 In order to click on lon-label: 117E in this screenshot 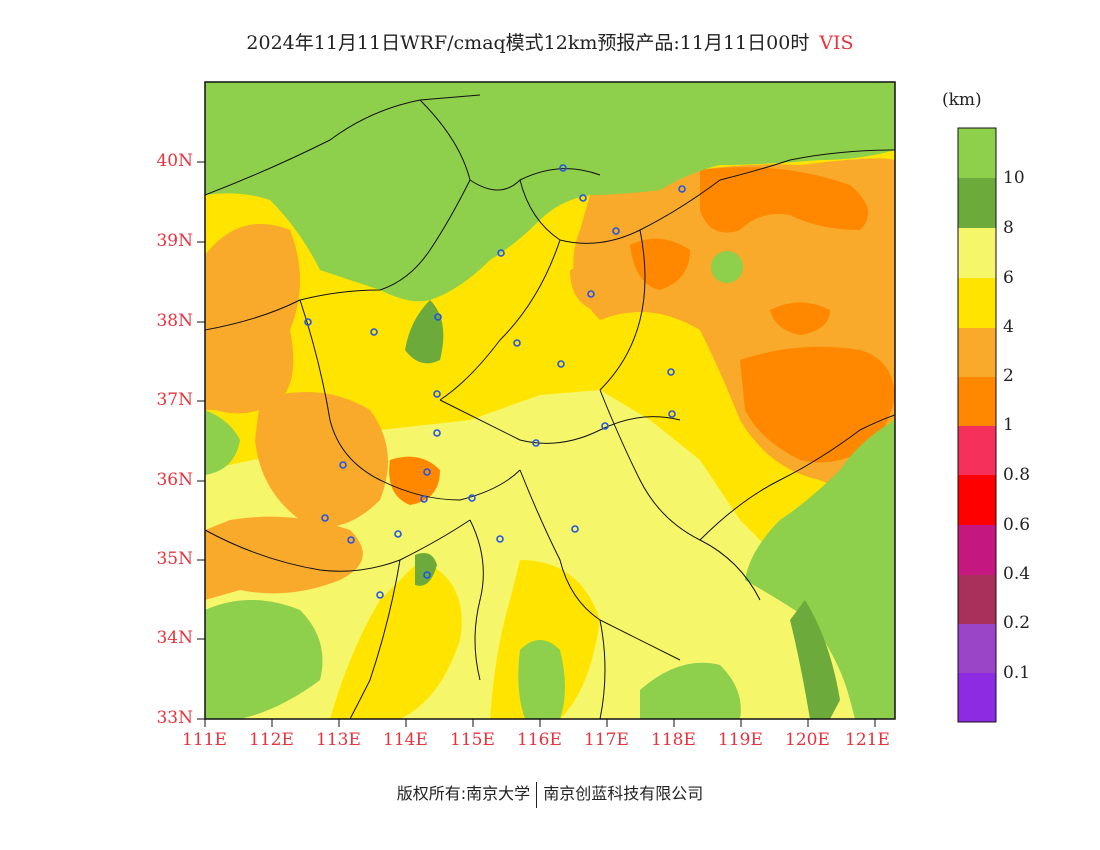, I will do `click(606, 740)`.